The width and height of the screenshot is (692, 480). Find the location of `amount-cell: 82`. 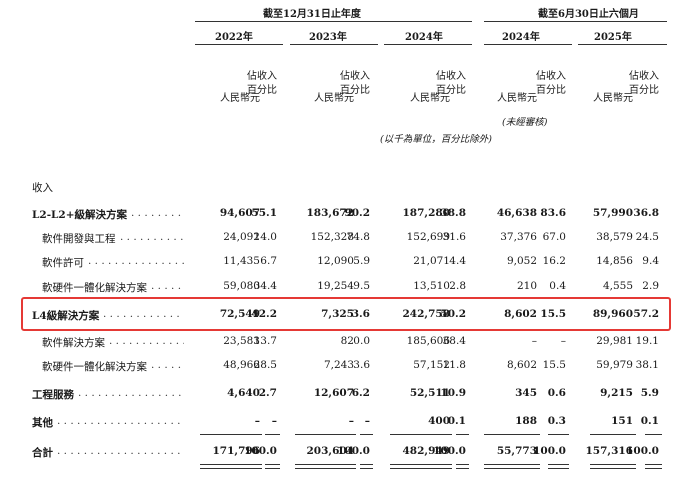

amount-cell: 82 is located at coordinates (347, 341).